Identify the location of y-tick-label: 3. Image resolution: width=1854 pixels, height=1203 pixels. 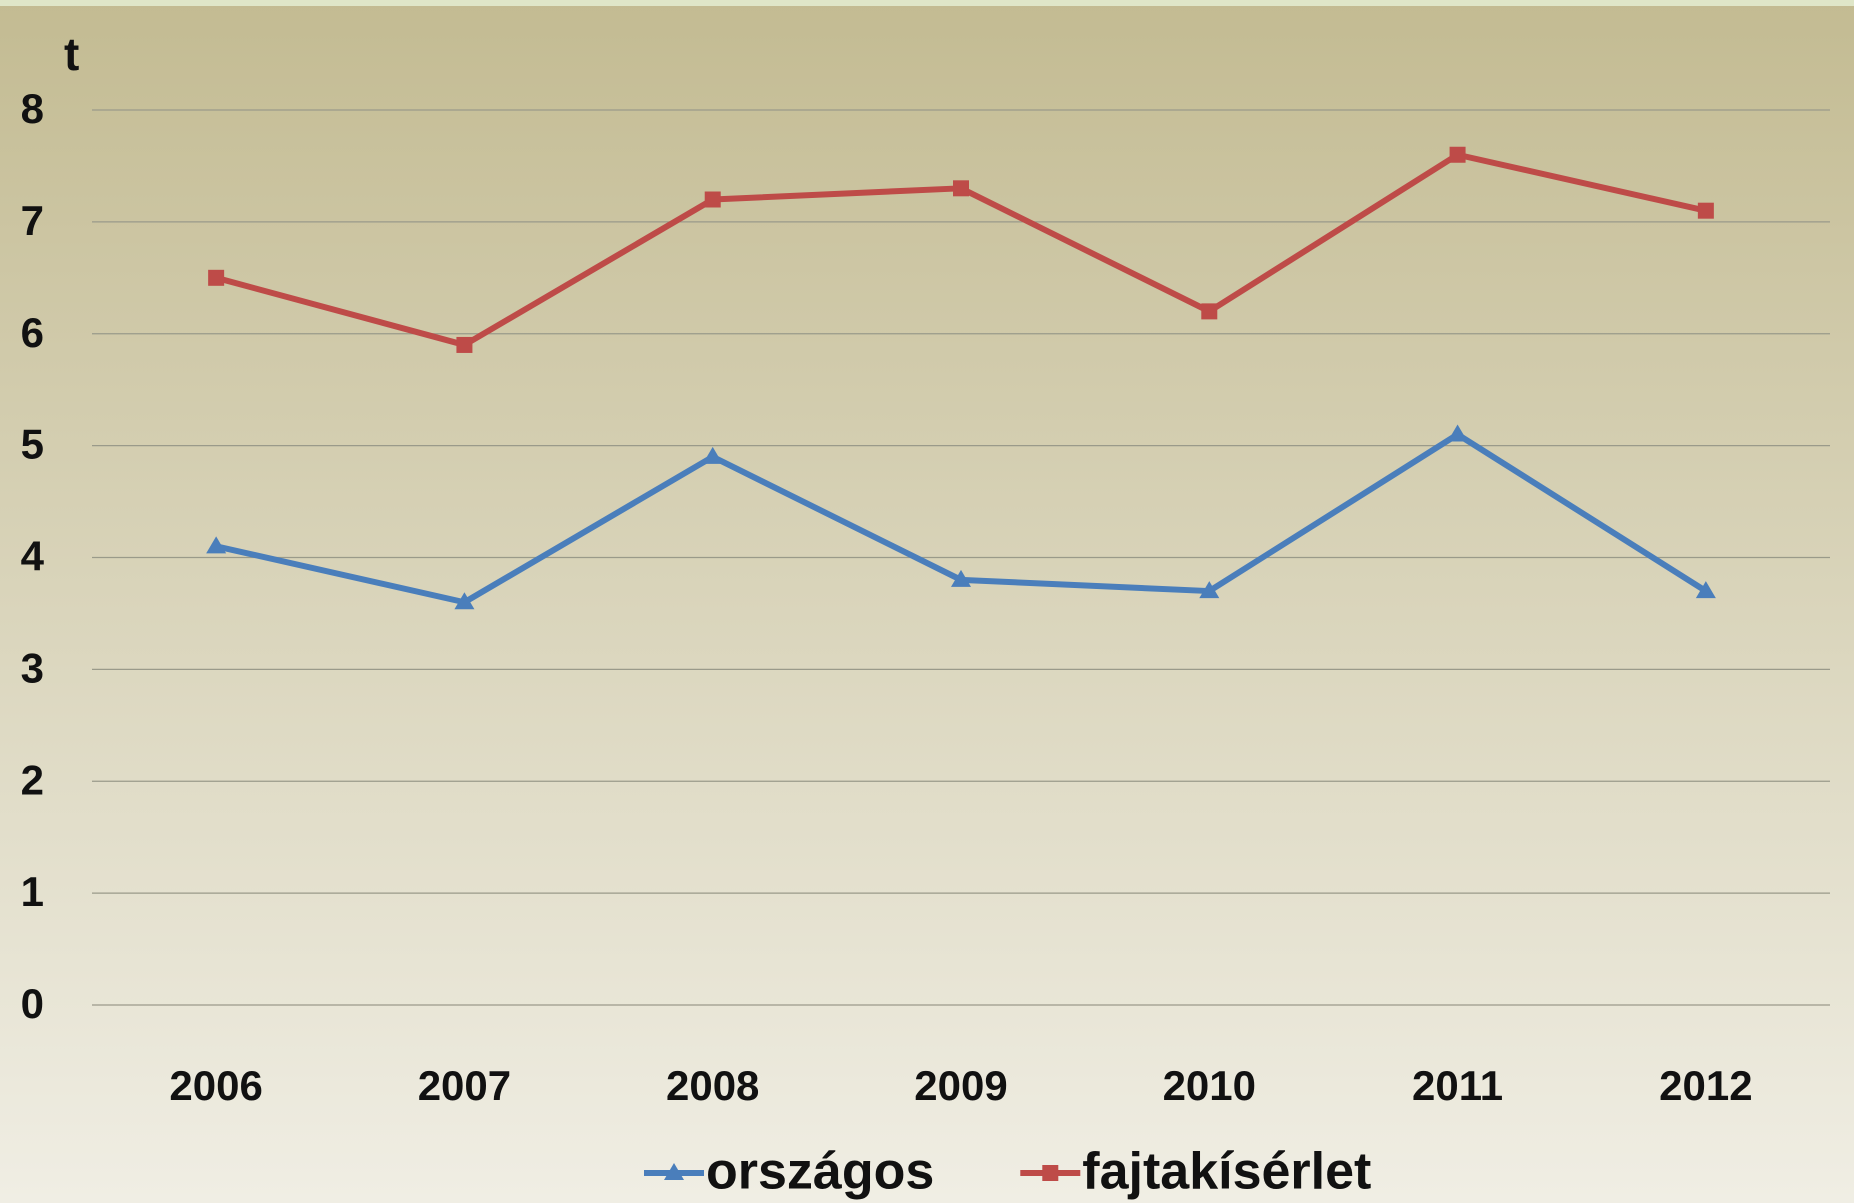
(32, 667).